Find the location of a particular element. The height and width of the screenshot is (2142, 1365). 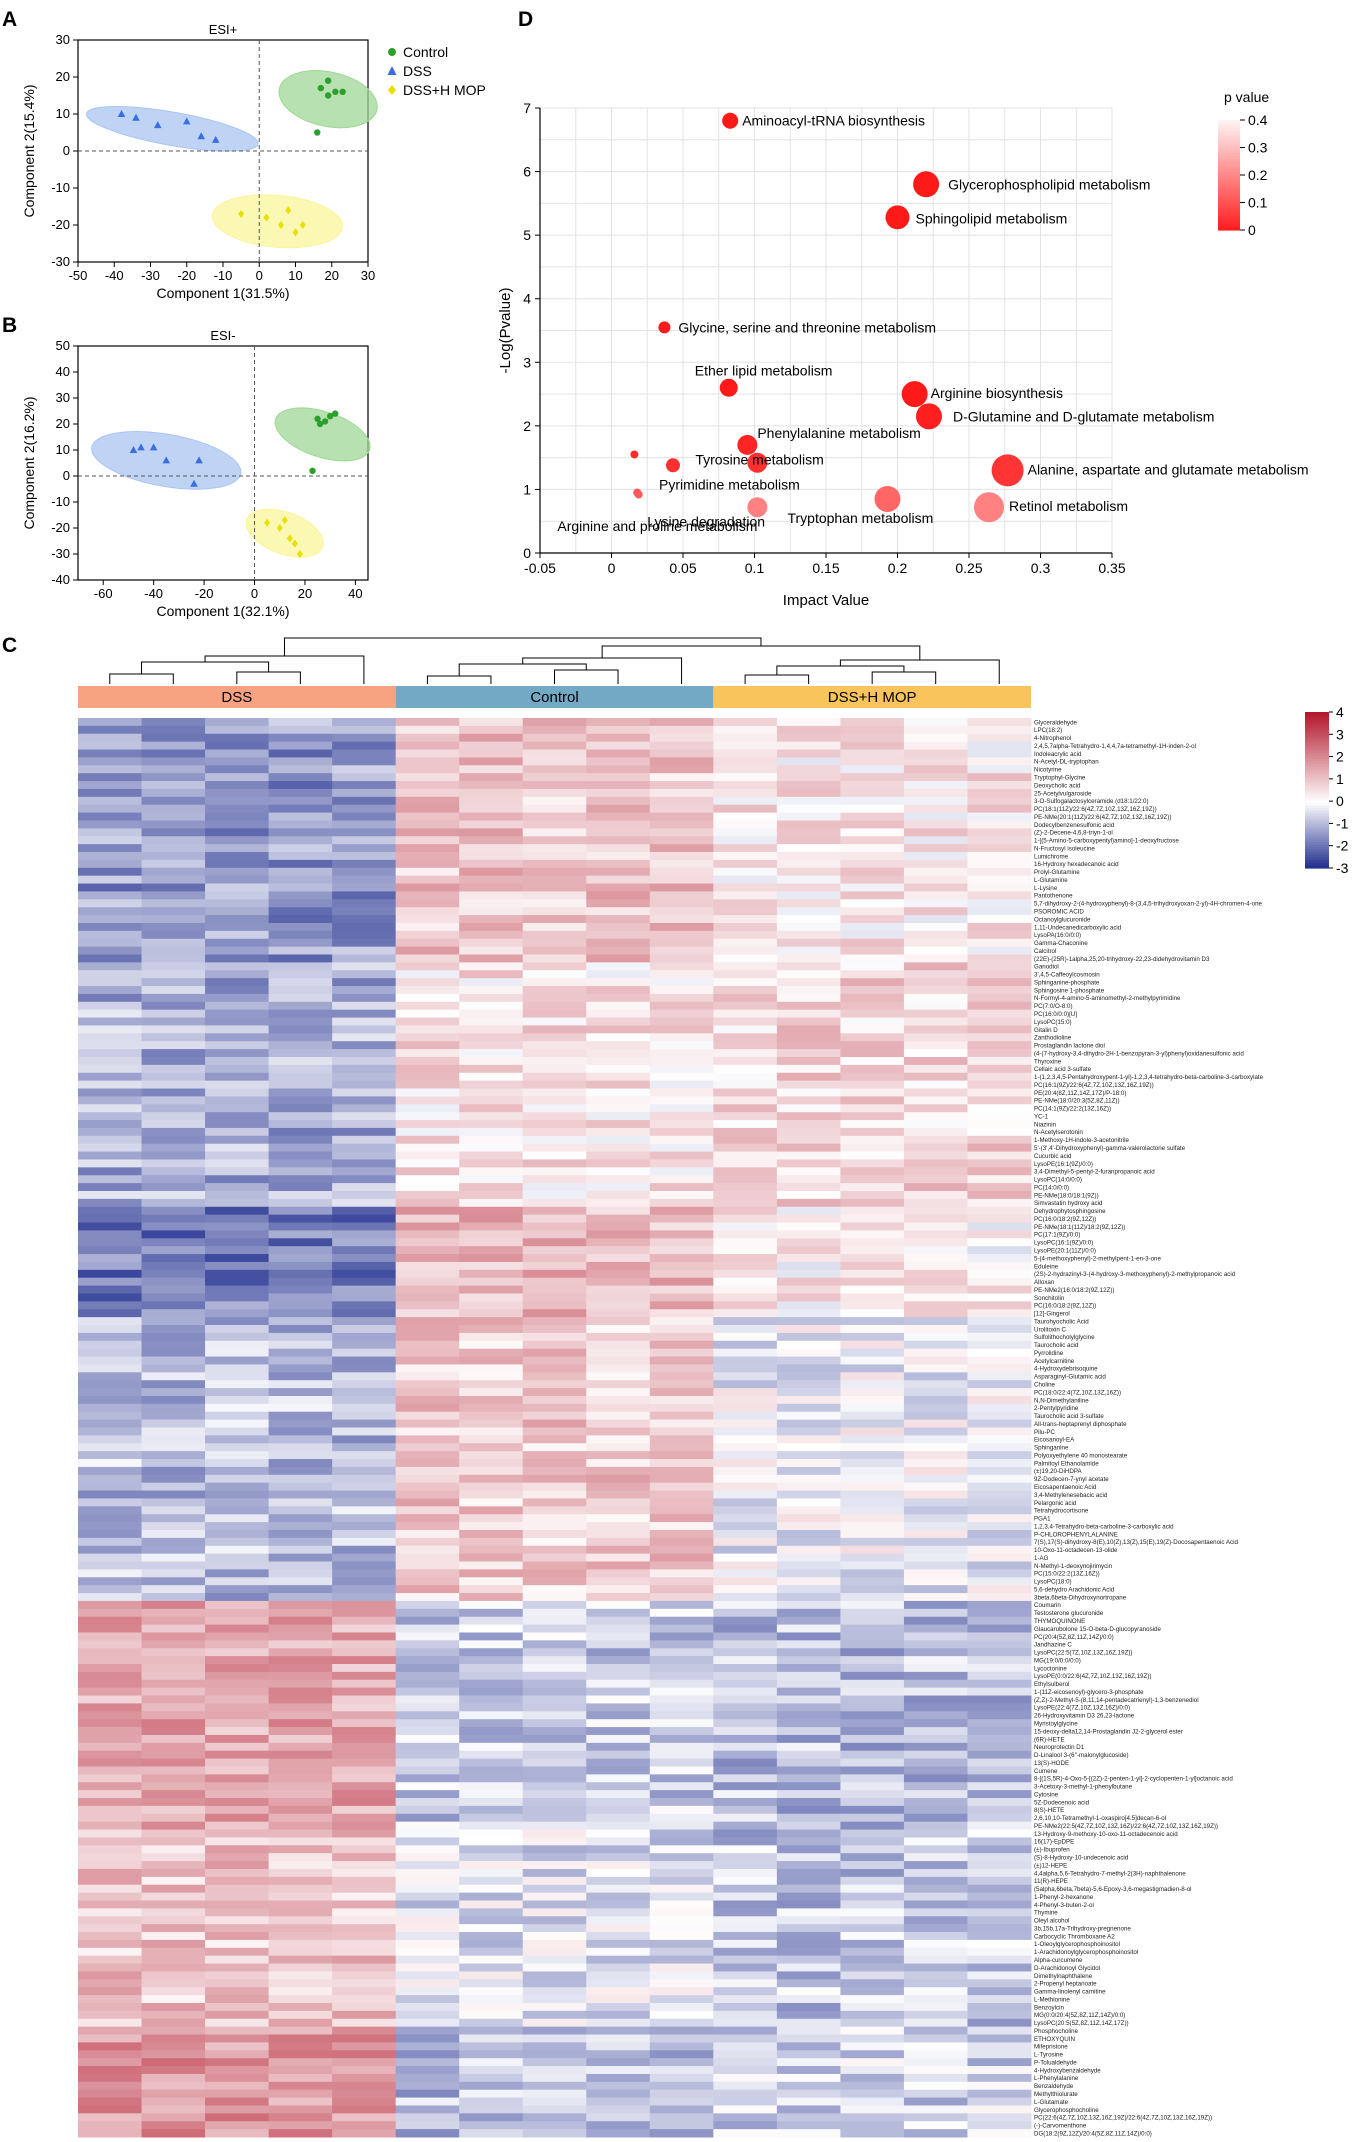

data-point-dss-h-mop is located at coordinates (284, 520).